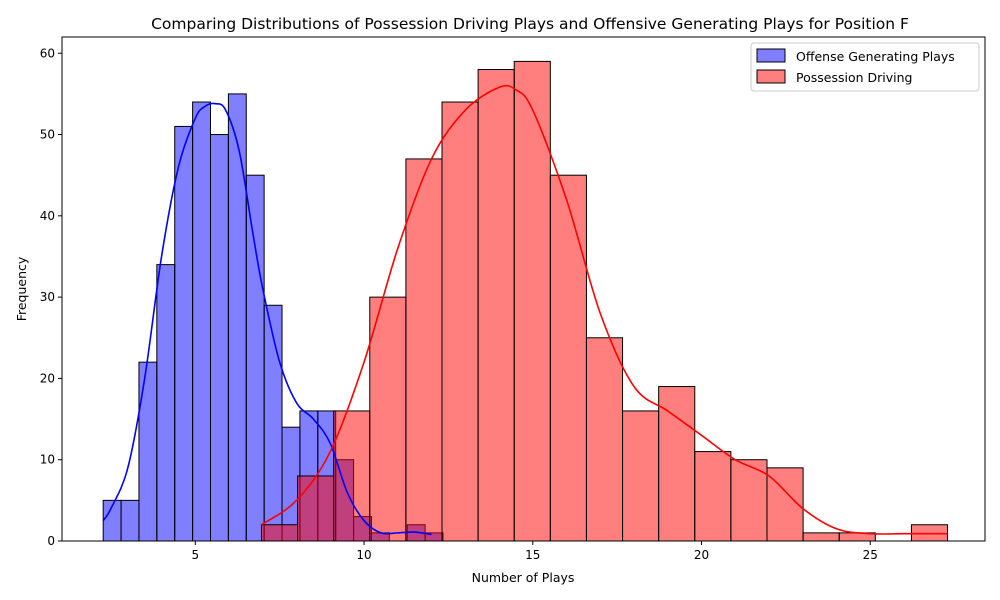  What do you see at coordinates (701, 555) in the screenshot?
I see `x-tick-label: 20` at bounding box center [701, 555].